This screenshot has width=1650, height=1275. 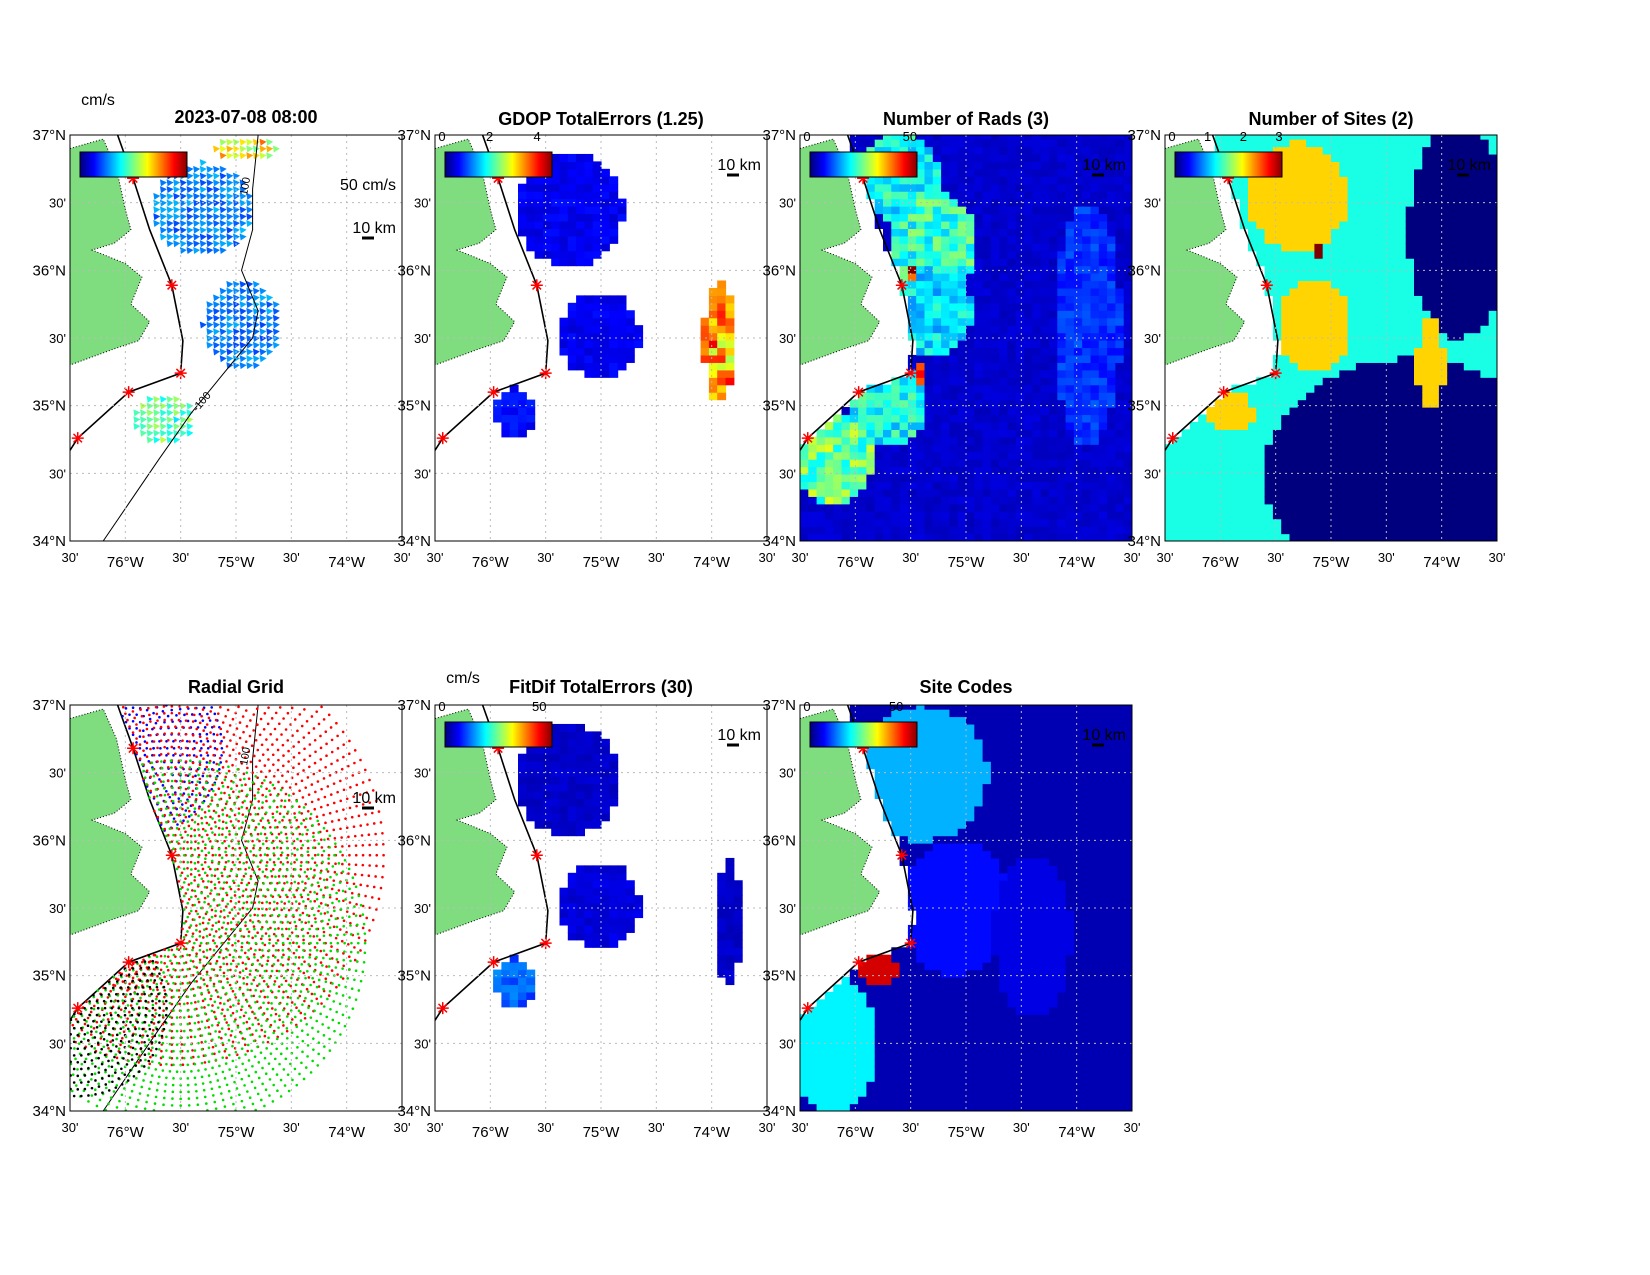 I want to click on panel-title: GDOP TotalErrors (1.25), so click(x=600, y=119).